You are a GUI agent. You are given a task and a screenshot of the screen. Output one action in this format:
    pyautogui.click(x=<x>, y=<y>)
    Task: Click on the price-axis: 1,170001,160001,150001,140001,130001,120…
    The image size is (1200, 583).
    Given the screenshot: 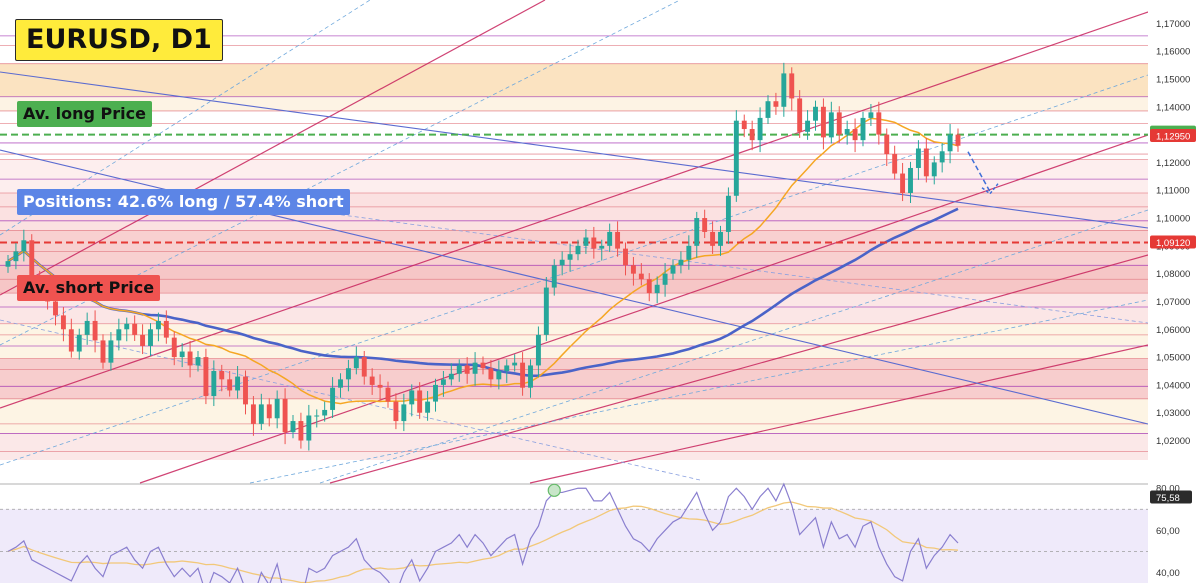 What is the action you would take?
    pyautogui.click(x=1174, y=291)
    